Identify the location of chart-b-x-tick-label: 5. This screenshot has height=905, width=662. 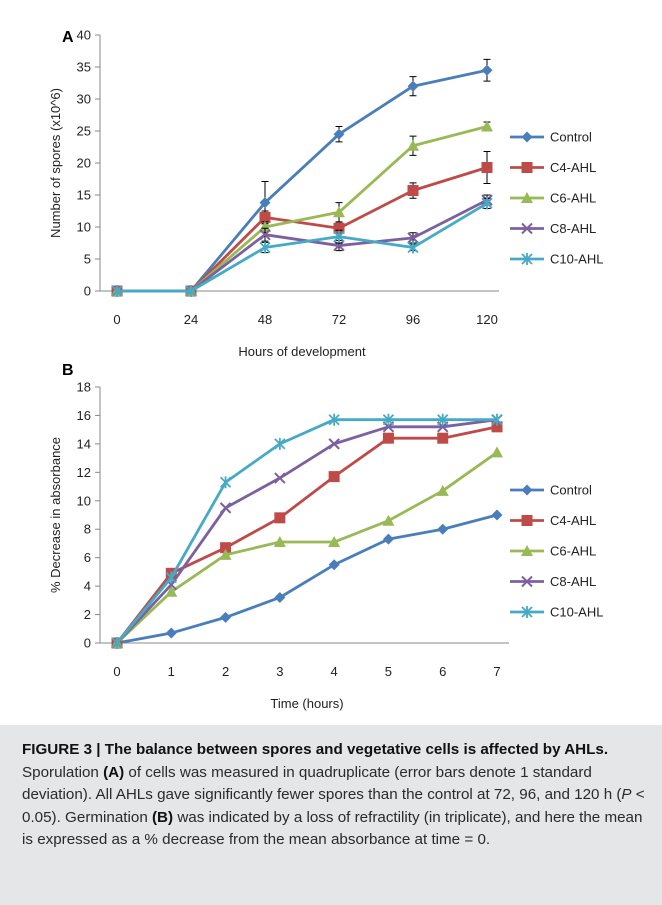
(388, 671).